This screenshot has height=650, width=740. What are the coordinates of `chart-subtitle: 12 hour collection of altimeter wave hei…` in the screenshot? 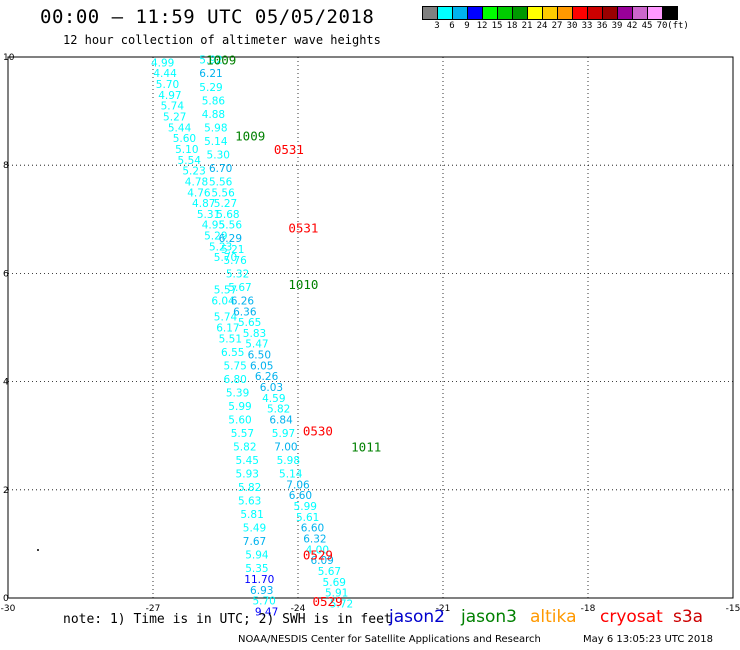 It's located at (222, 40).